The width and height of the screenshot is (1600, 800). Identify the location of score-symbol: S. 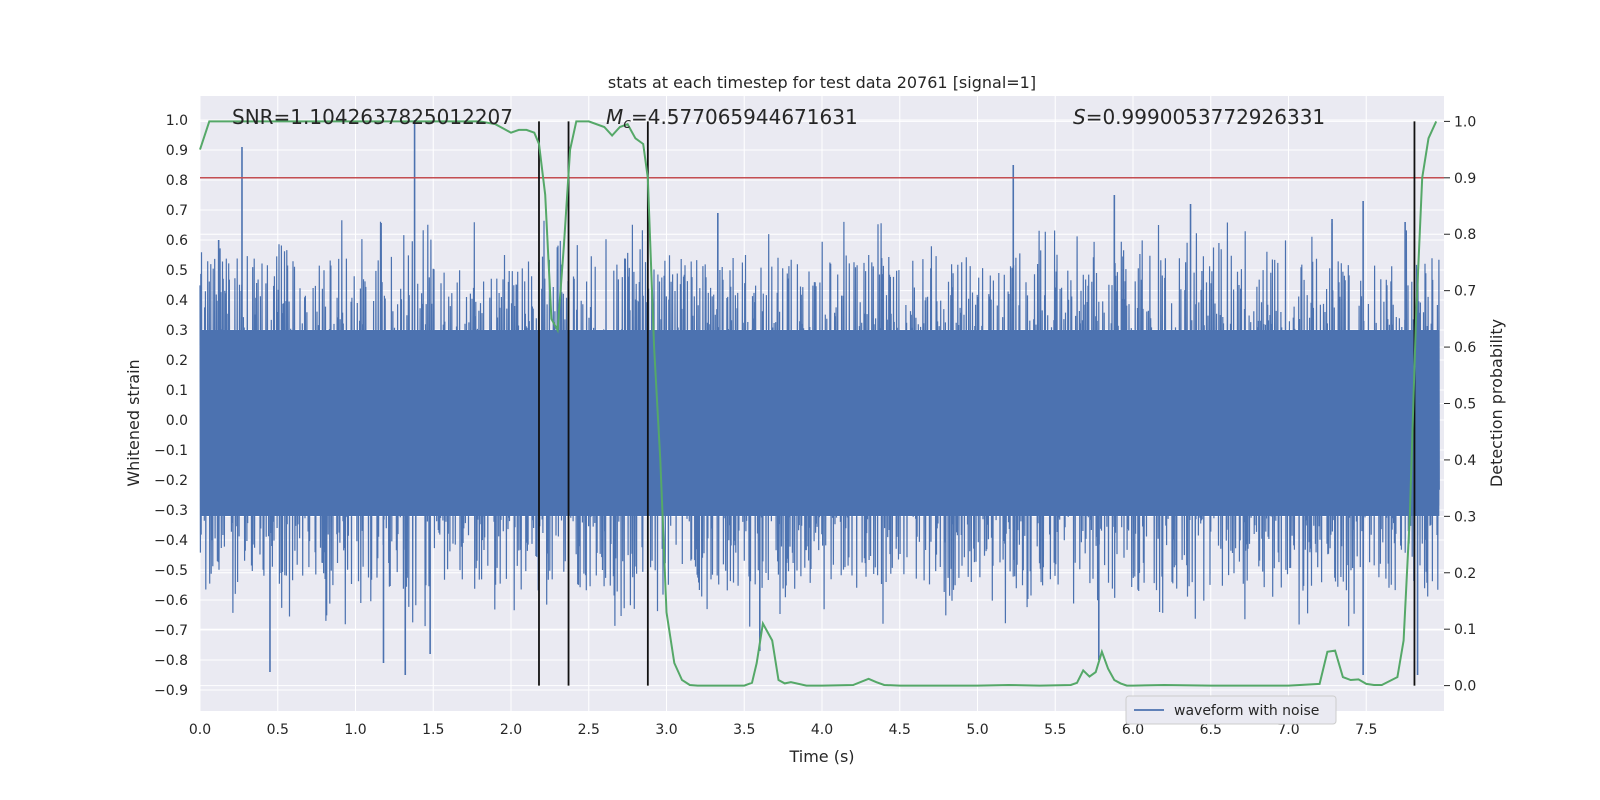
(1079, 117).